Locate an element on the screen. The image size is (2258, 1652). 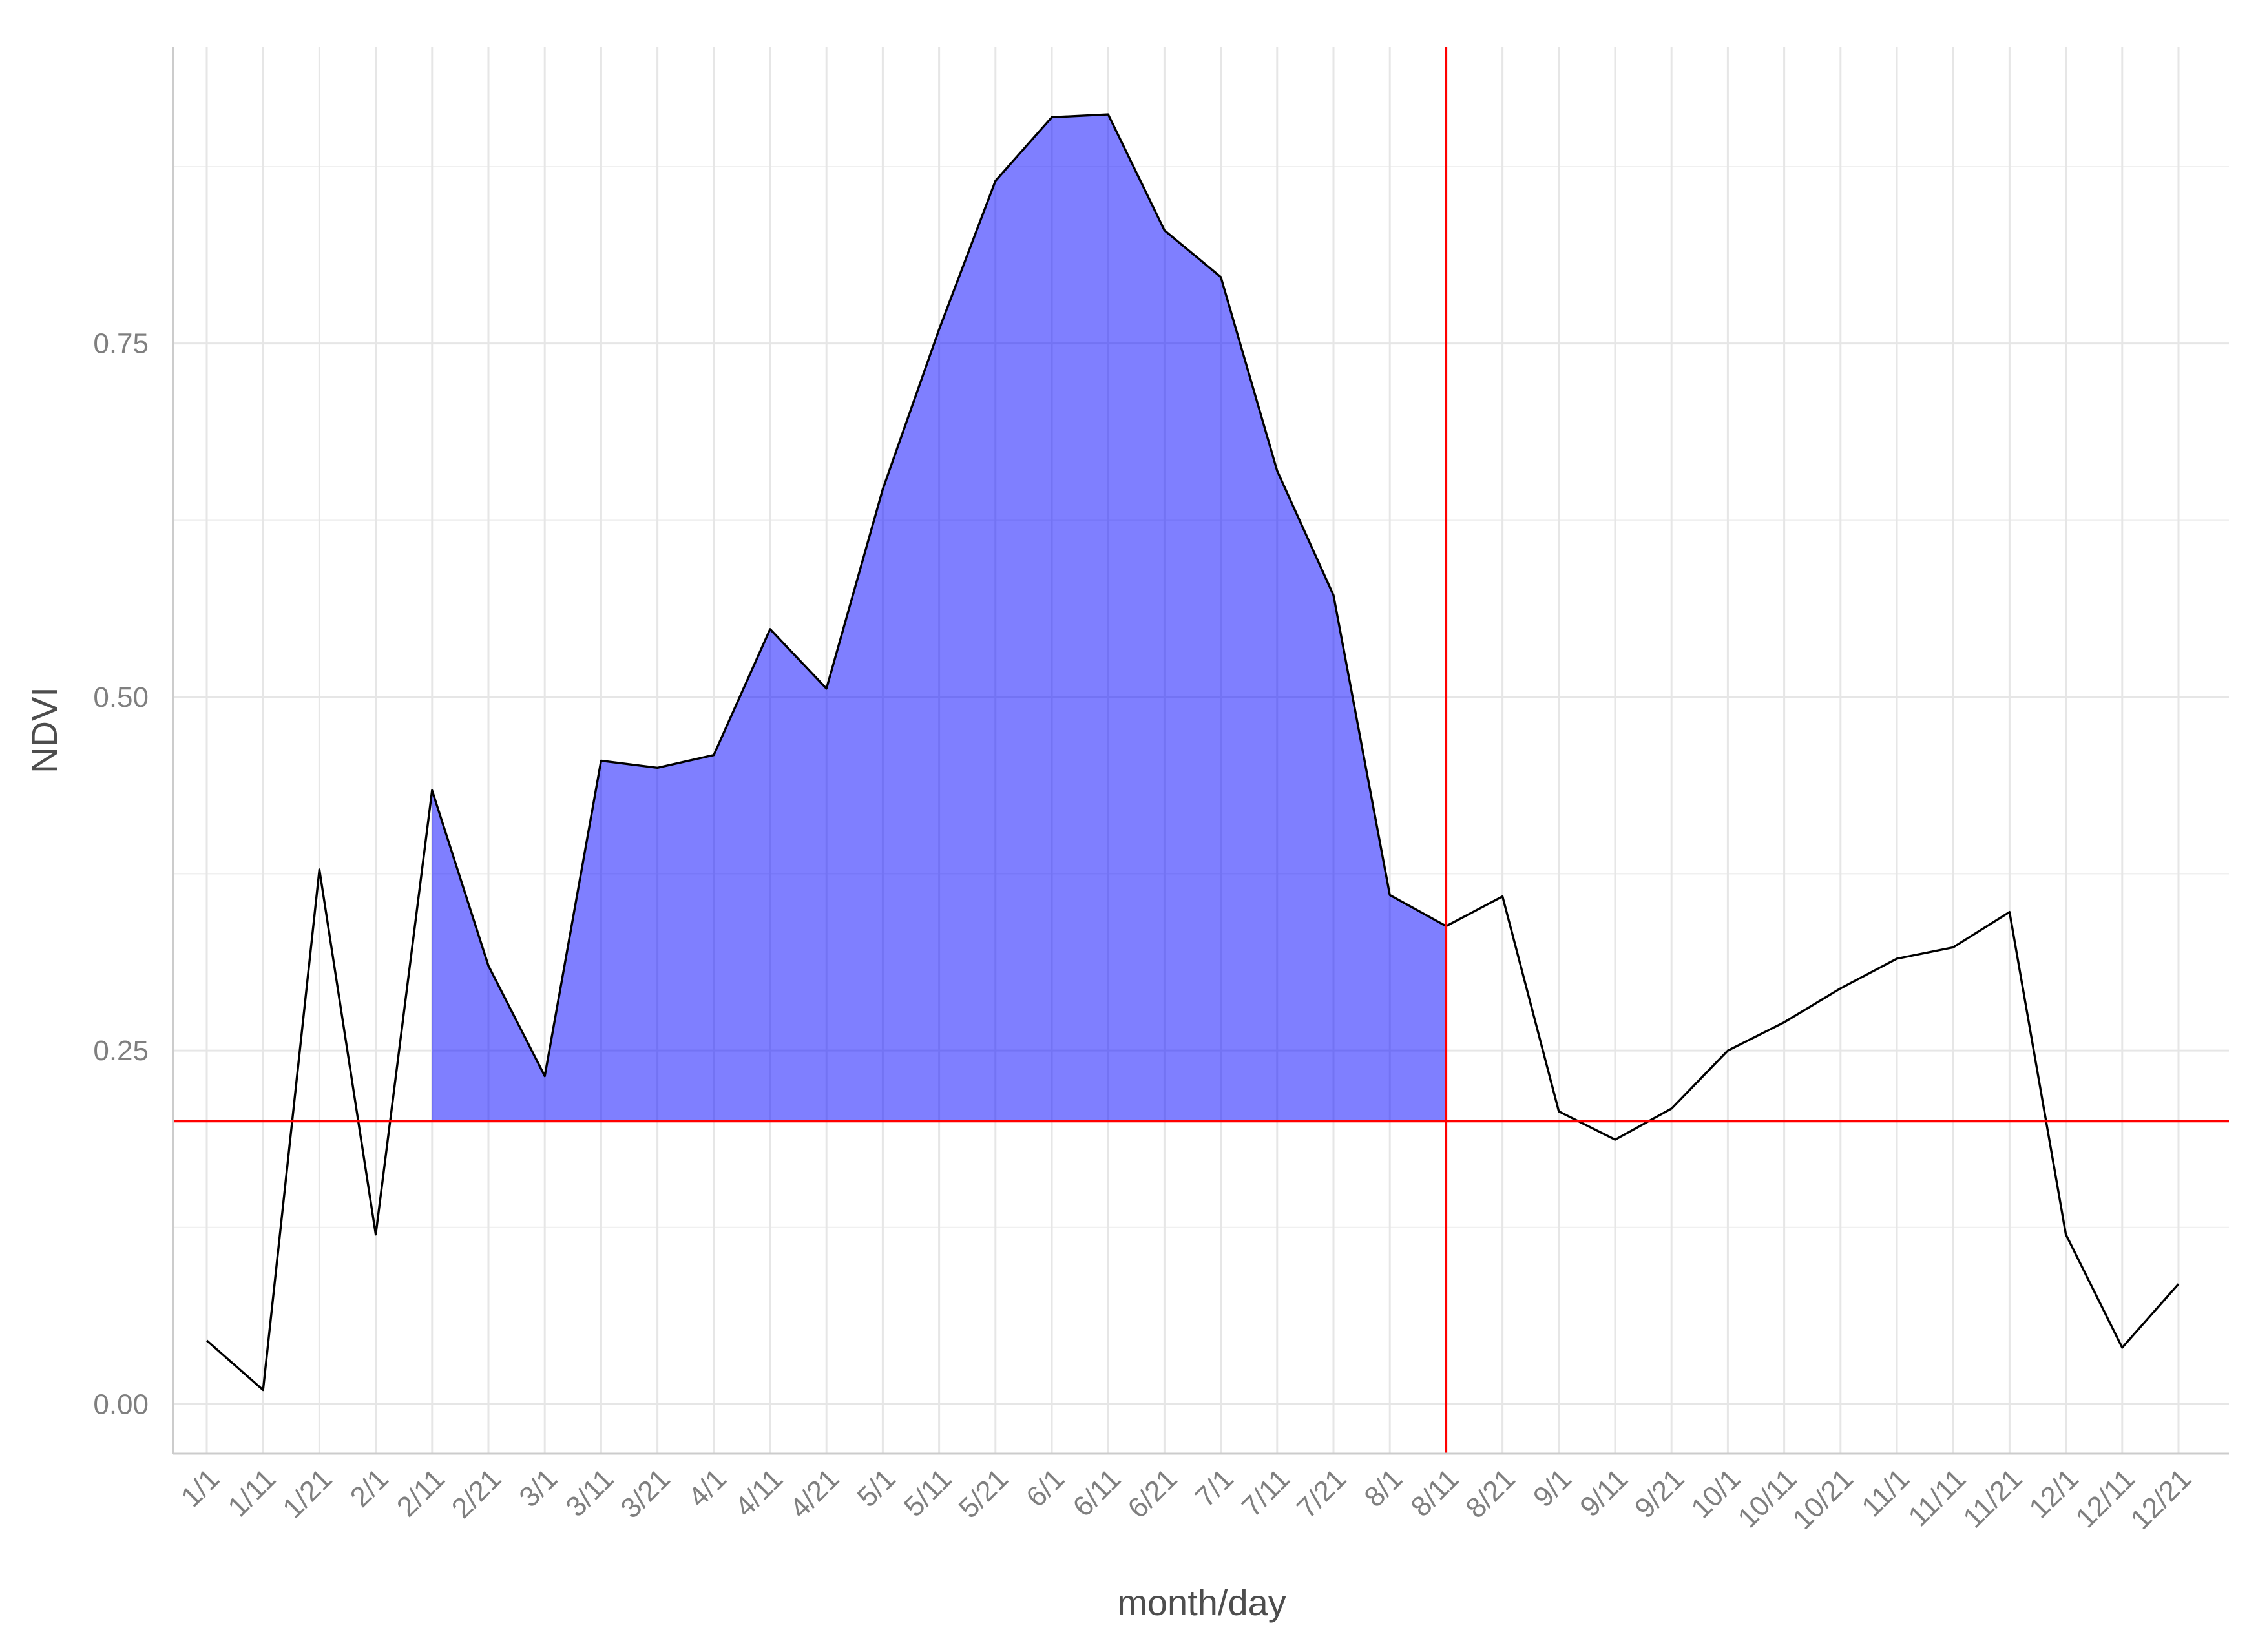
x-tick-label: 10/21 is located at coordinates (1822, 1499).